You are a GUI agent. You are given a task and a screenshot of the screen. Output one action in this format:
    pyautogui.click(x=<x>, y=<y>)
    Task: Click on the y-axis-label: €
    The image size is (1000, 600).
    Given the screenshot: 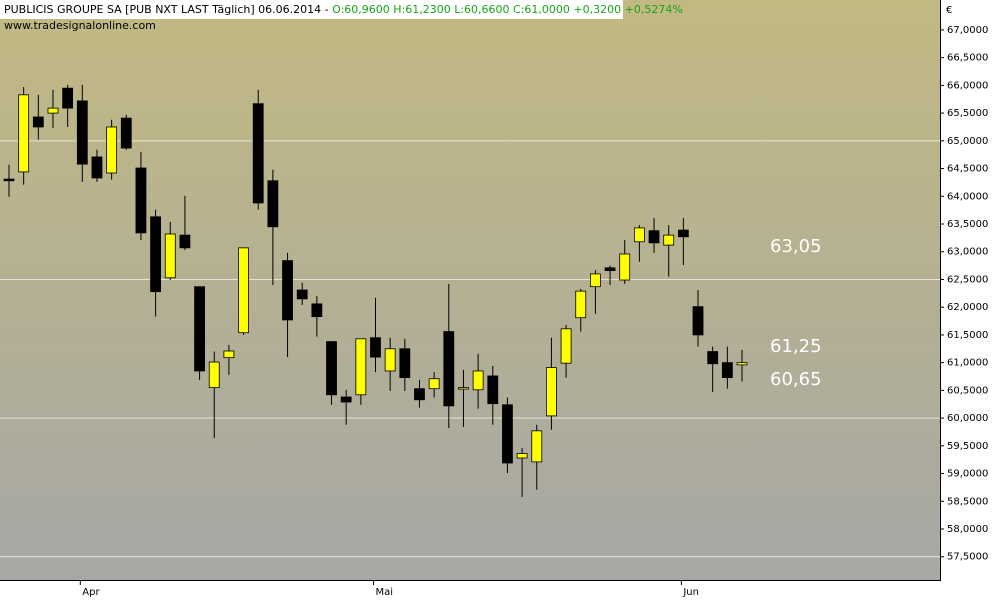 What is the action you would take?
    pyautogui.click(x=949, y=10)
    